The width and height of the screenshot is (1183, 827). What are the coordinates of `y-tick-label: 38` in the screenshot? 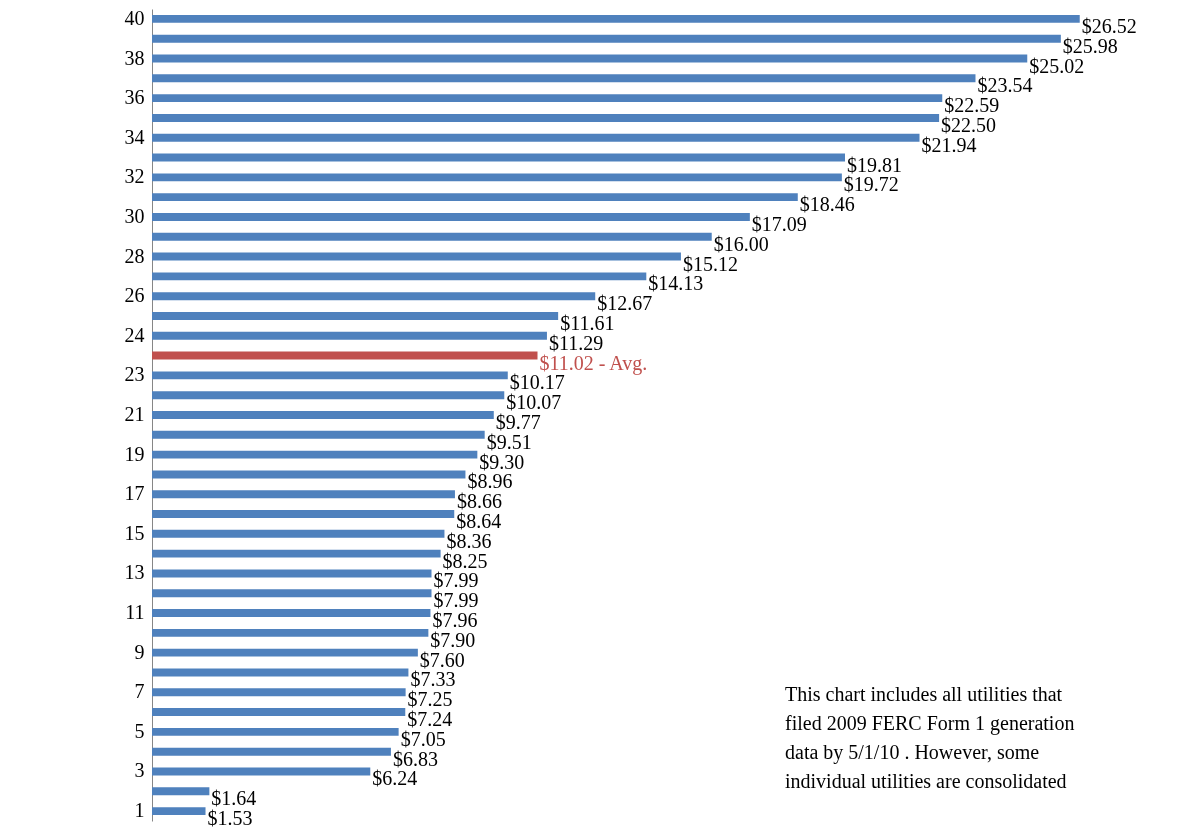 It's located at (134, 57).